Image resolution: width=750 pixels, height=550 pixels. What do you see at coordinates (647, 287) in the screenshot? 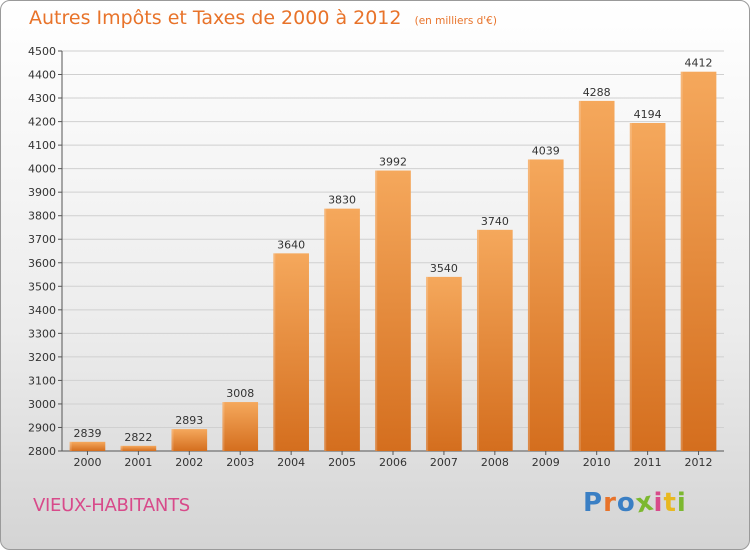
I see `bar-2011` at bounding box center [647, 287].